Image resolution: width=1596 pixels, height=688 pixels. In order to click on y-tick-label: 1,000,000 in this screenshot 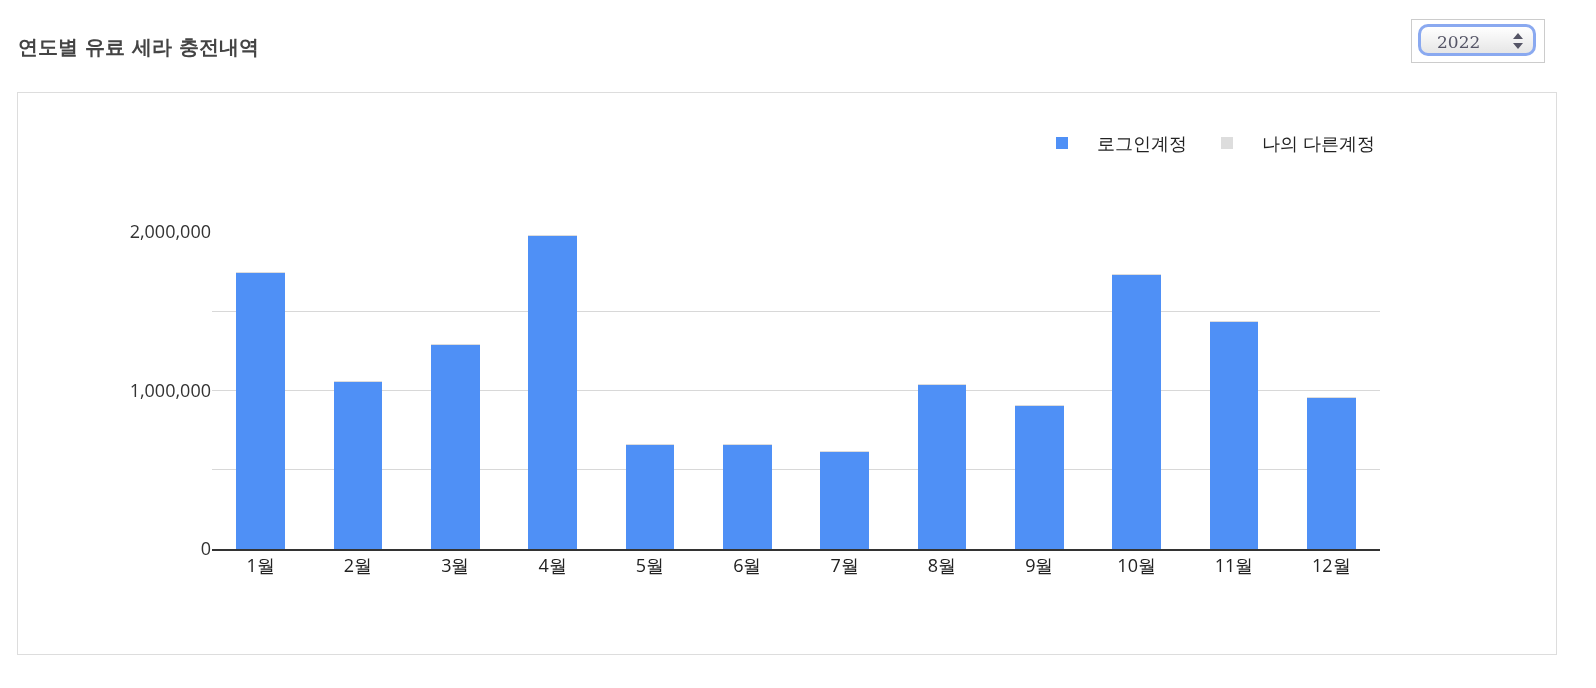, I will do `click(170, 389)`.